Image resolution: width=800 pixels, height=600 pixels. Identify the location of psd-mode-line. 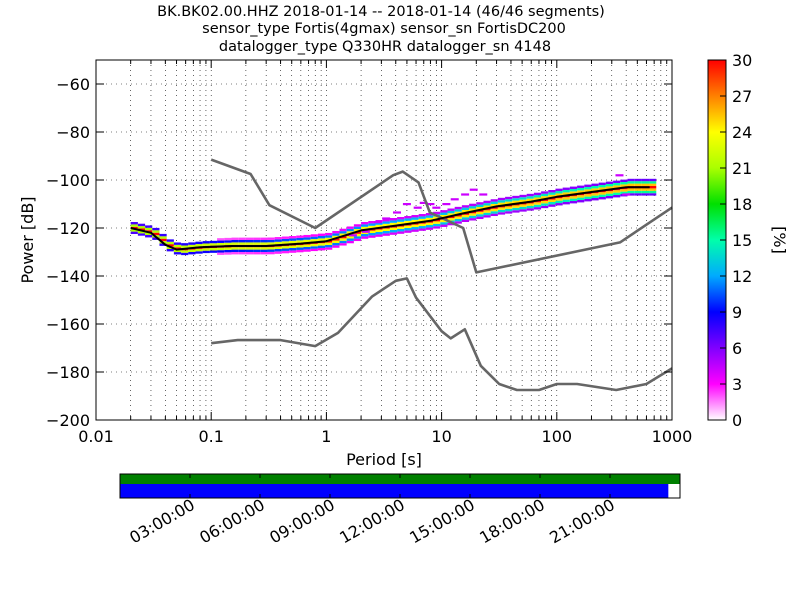
(390, 218).